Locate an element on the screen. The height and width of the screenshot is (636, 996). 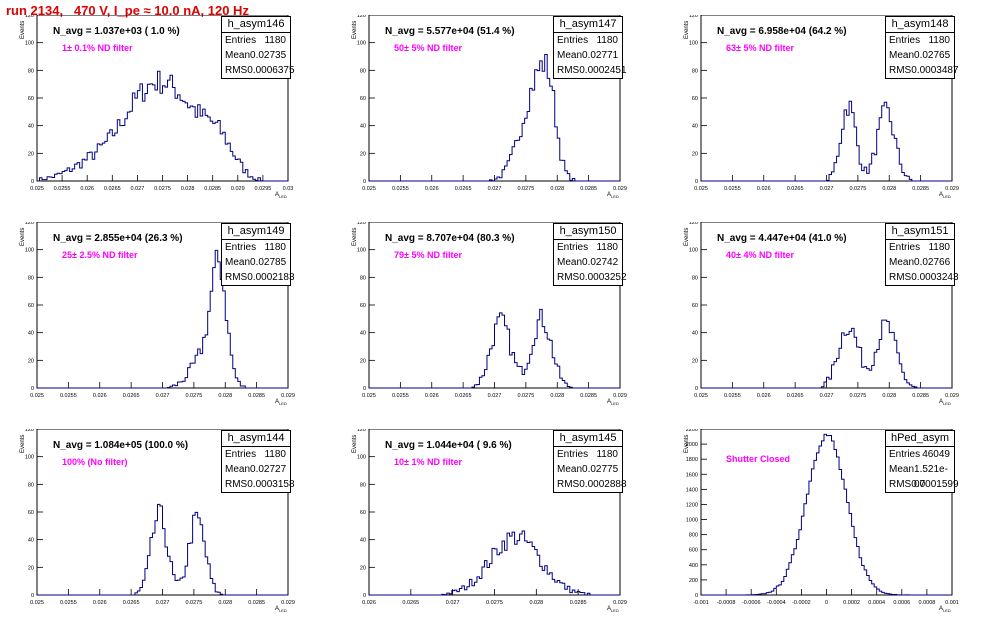
stats-row-entries: Entries 46049 is located at coordinates (920, 454).